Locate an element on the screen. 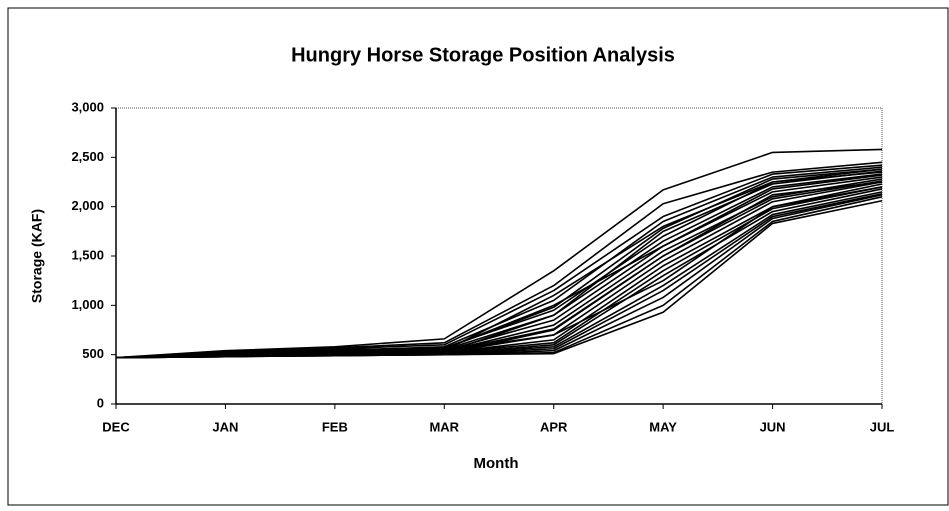 Image resolution: width=949 pixels, height=511 pixels. x-tick-label: MAR is located at coordinates (444, 426).